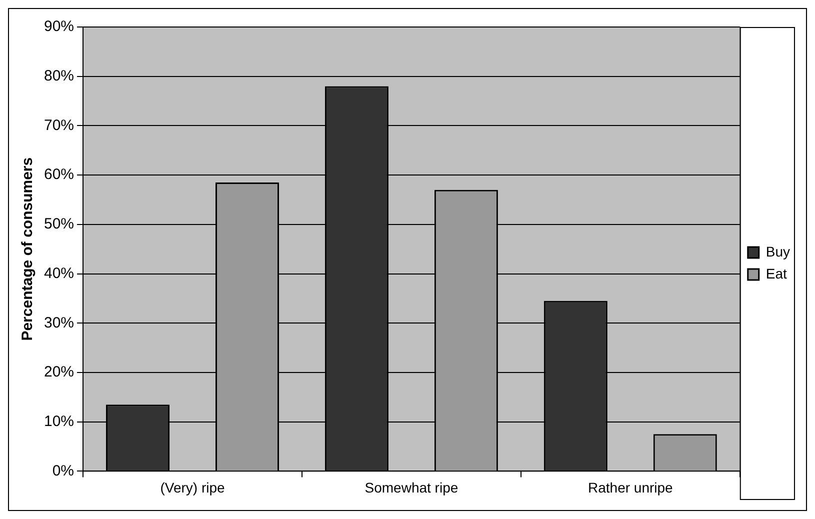 The width and height of the screenshot is (815, 519). Describe the element at coordinates (59, 372) in the screenshot. I see `y-tick-label: 20%` at that location.